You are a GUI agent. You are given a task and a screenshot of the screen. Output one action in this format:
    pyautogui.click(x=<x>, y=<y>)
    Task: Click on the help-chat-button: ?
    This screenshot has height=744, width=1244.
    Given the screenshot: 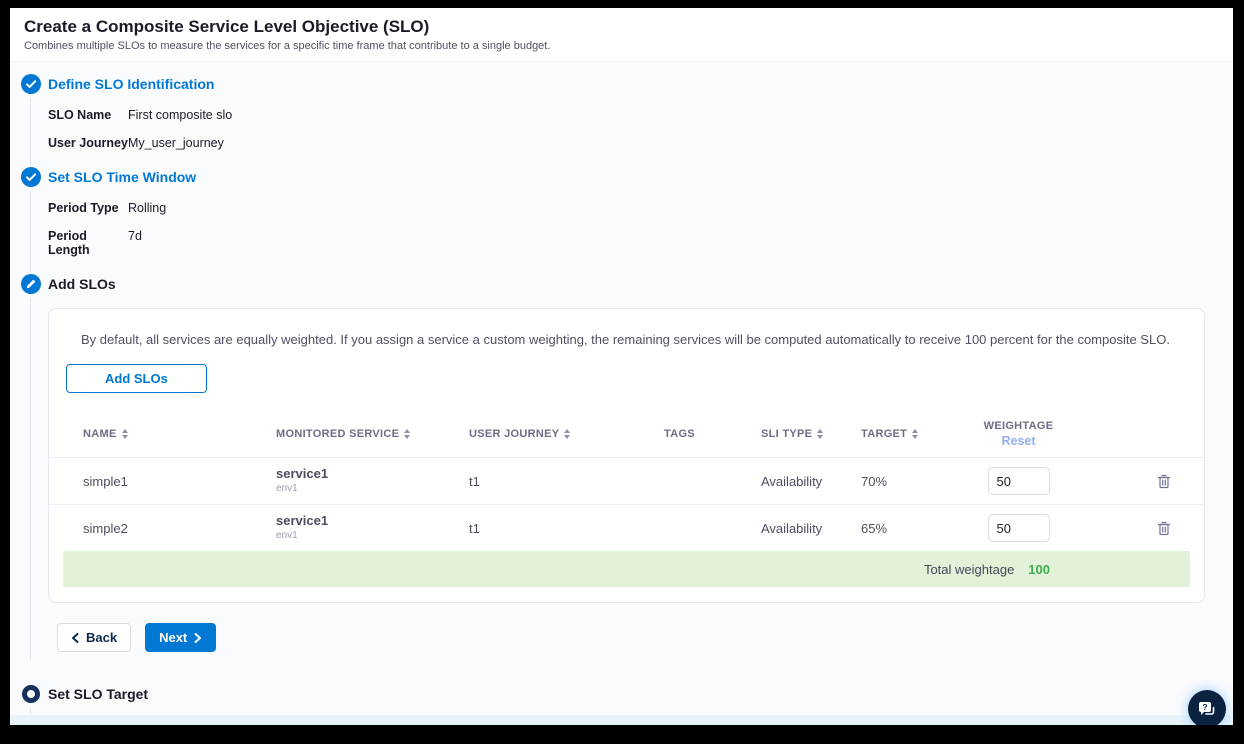 What is the action you would take?
    pyautogui.click(x=1207, y=707)
    